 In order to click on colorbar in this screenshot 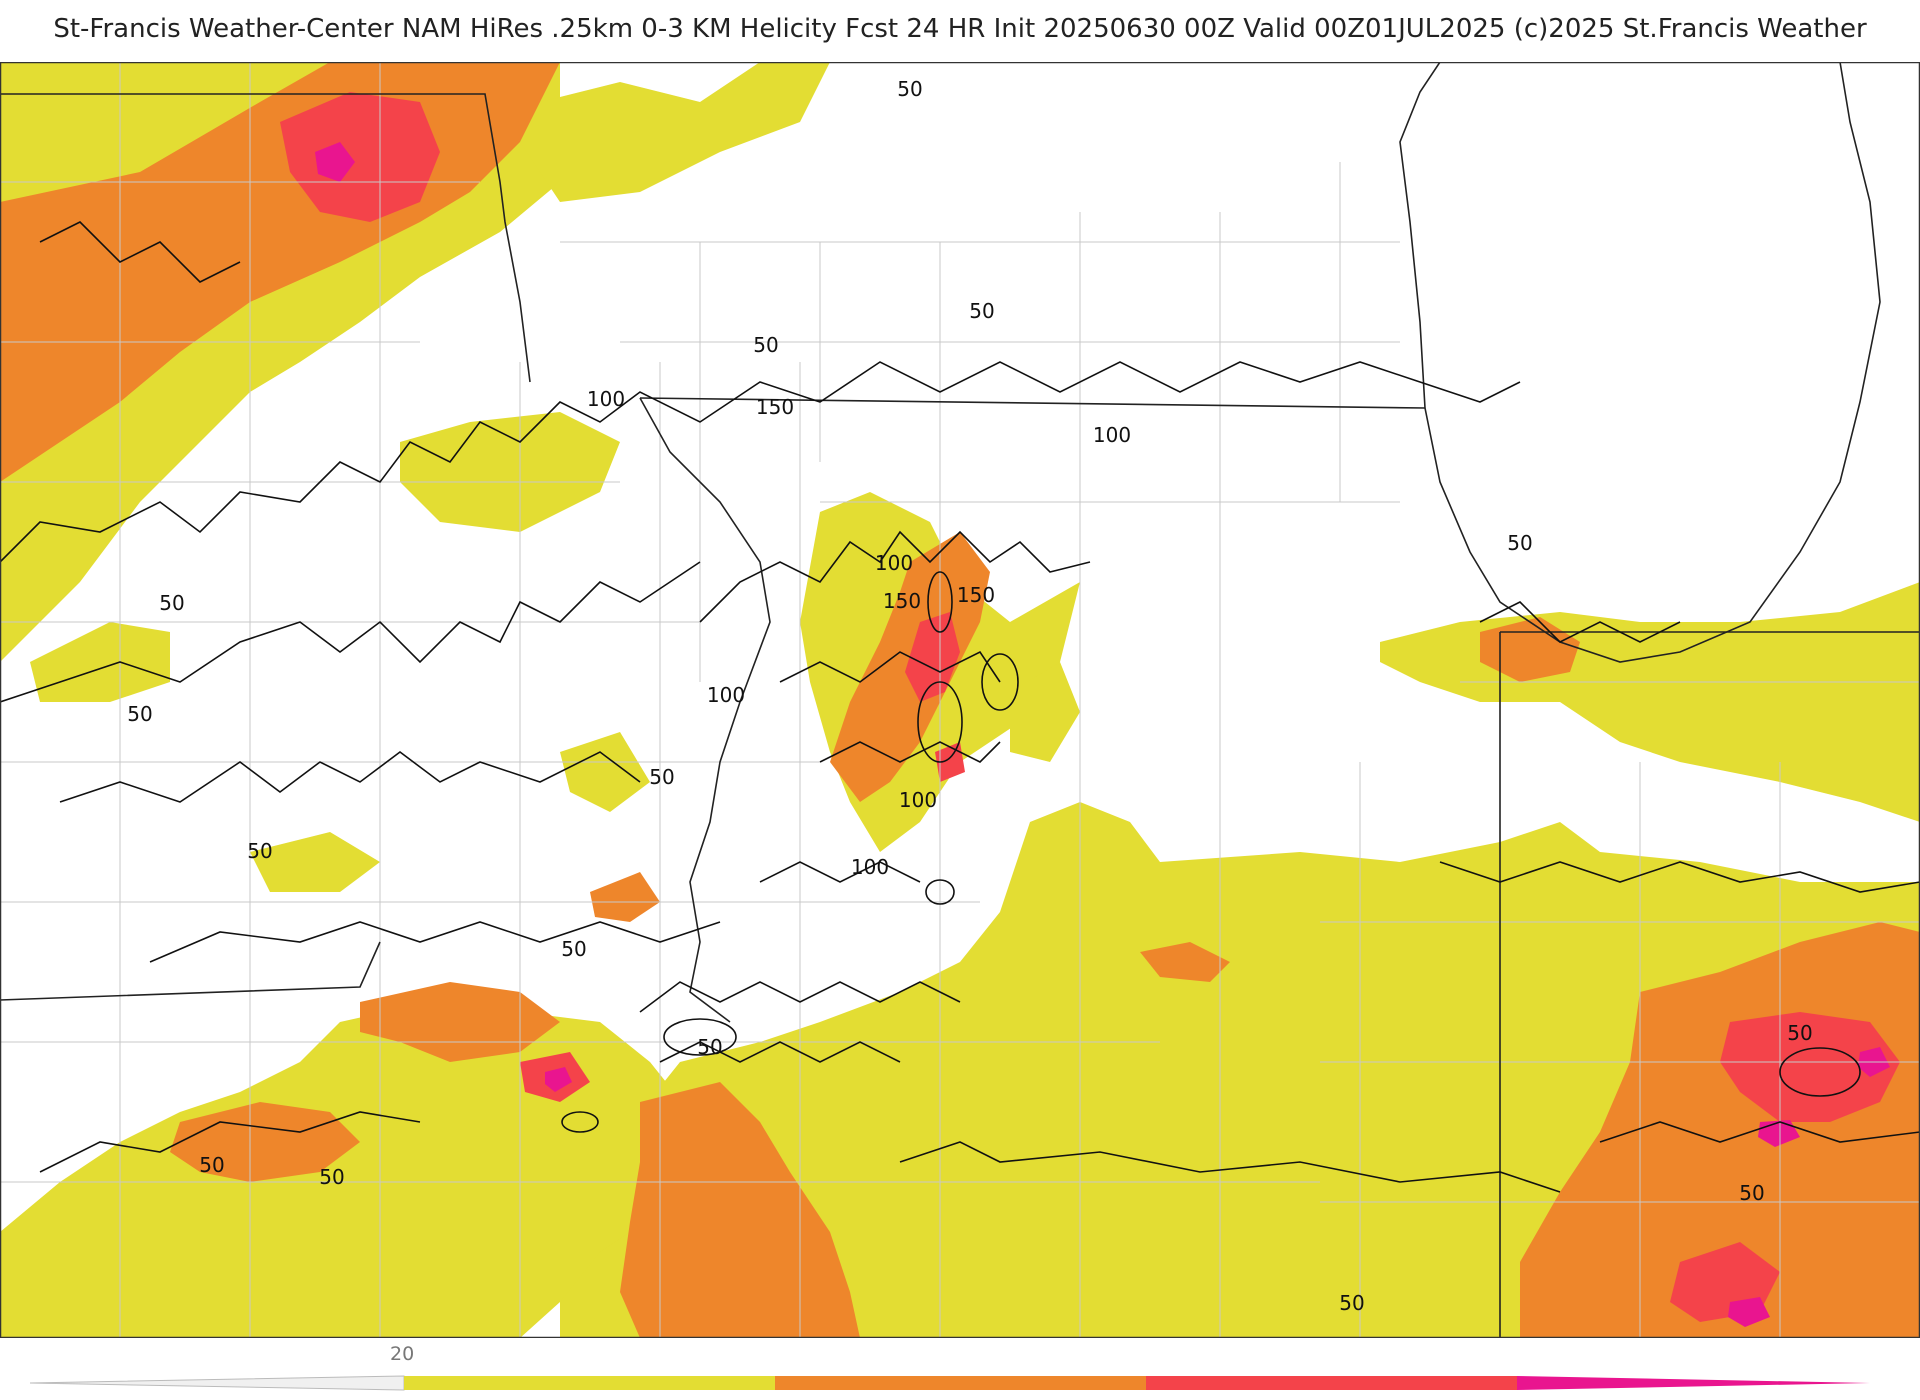, I will do `click(949, 1383)`.